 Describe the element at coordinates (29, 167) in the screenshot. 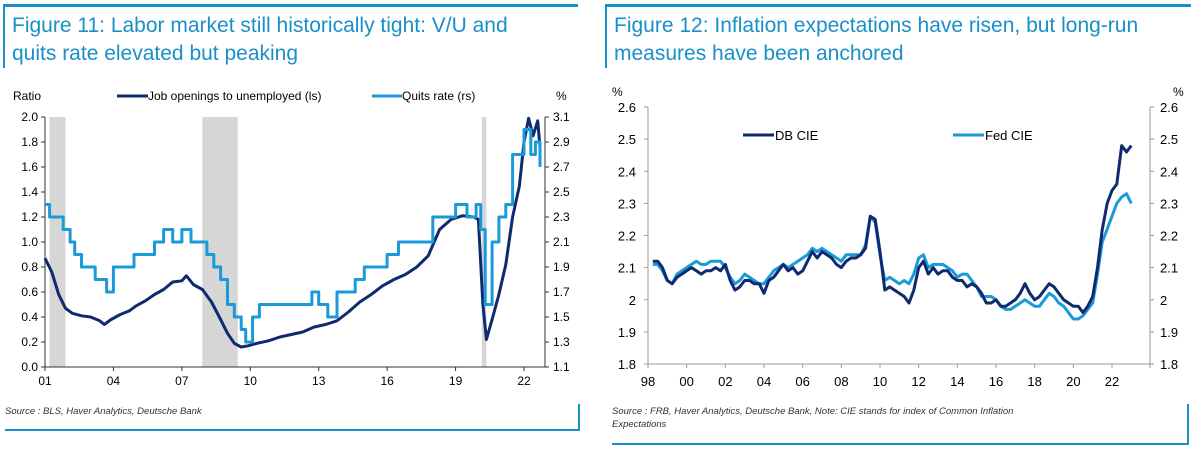

I see `y-tick-label-left: 1.6` at that location.